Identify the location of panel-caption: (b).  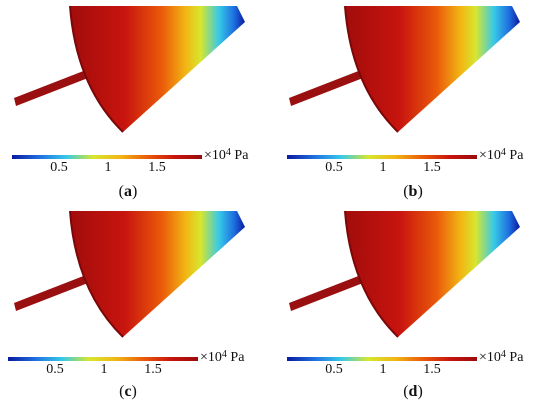
(413, 191).